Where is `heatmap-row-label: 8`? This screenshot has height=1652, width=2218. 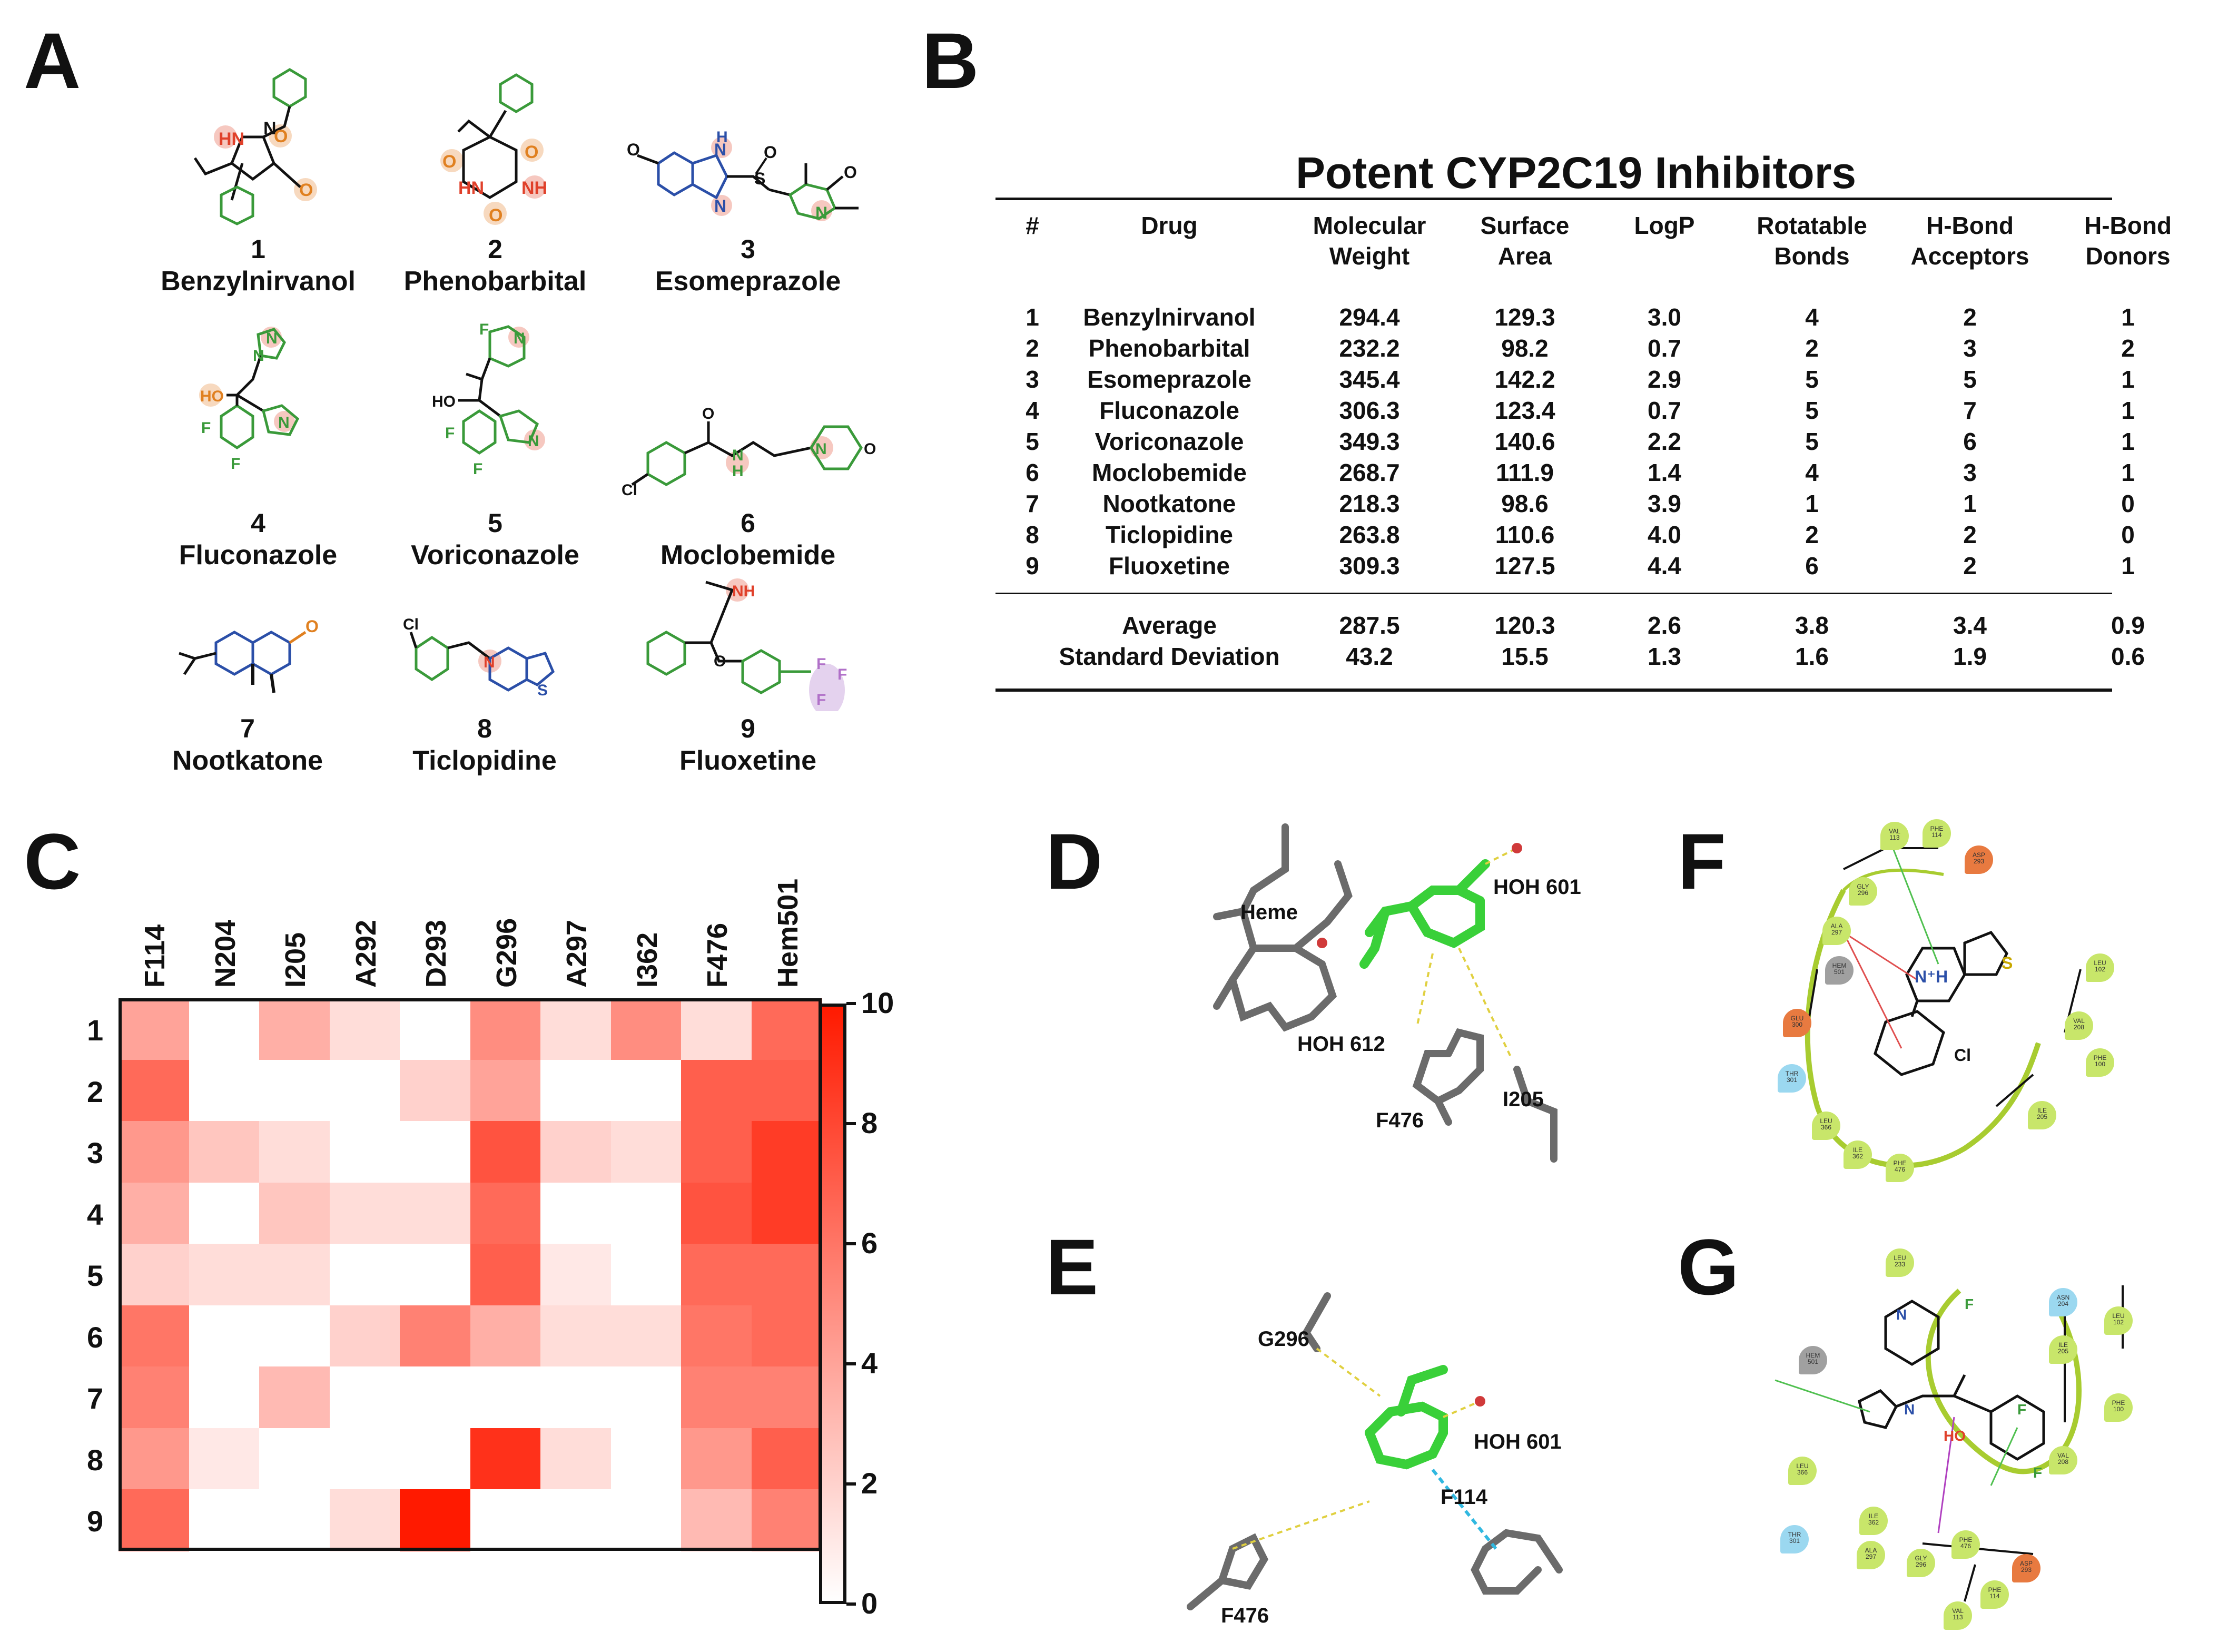 heatmap-row-label: 8 is located at coordinates (95, 1460).